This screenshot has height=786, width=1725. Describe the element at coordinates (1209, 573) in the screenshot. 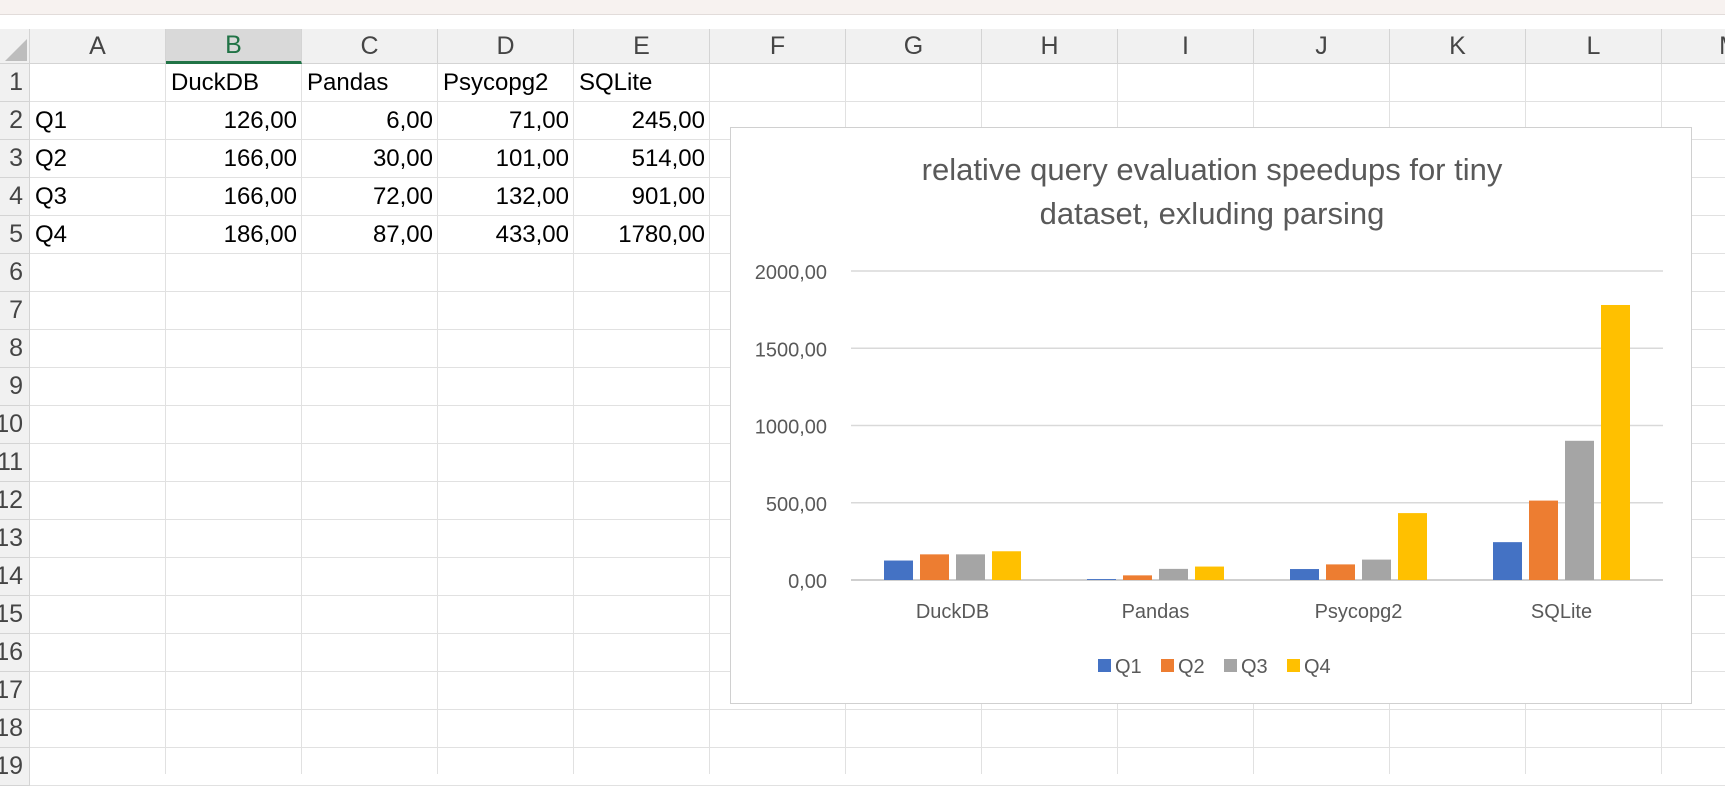

I see `bar-pandas-q4` at that location.